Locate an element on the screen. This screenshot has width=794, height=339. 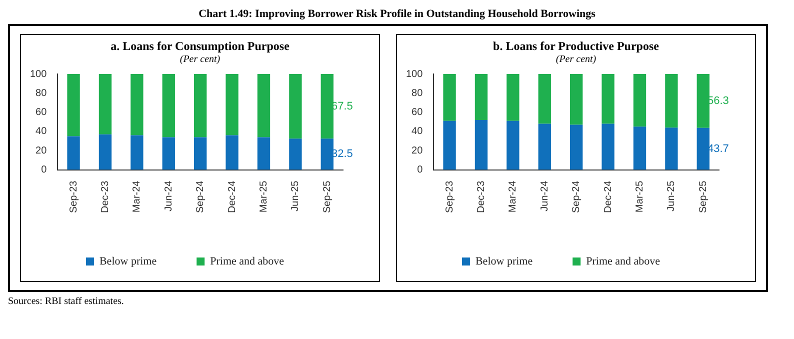
caption: Chart 1.49: Improving Borrower Risk Profile in Outstanding Household Borrowings is located at coordinates (397, 14).